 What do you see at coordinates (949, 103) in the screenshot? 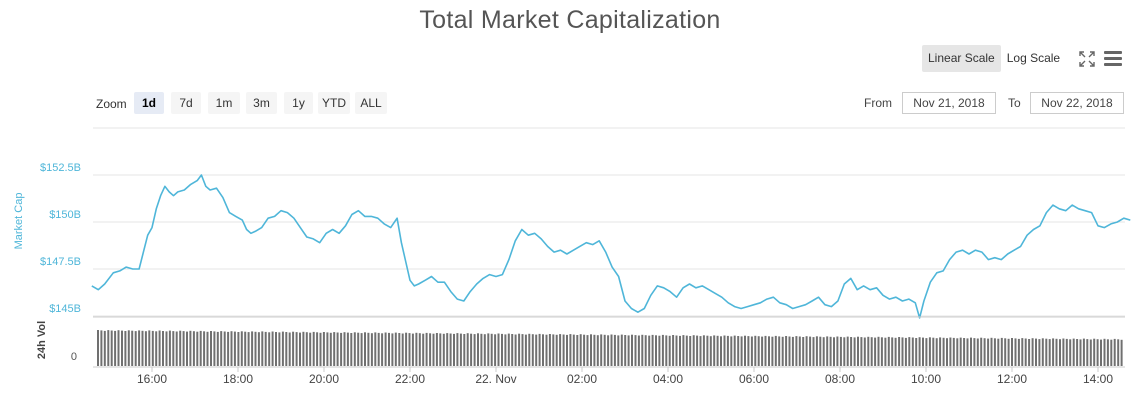
I see `from-date-input` at bounding box center [949, 103].